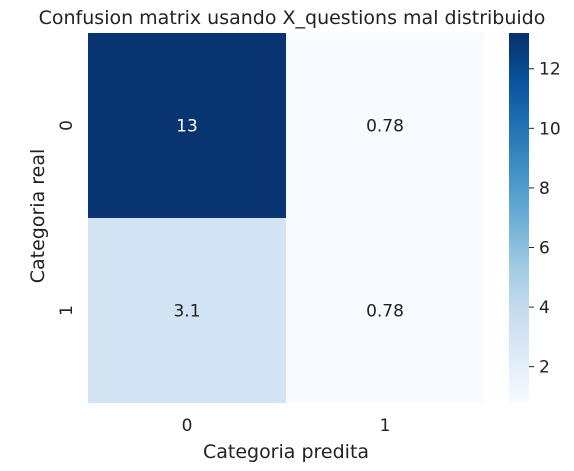 The width and height of the screenshot is (574, 471). I want to click on colorbar-tick-label-0: 2, so click(544, 368).